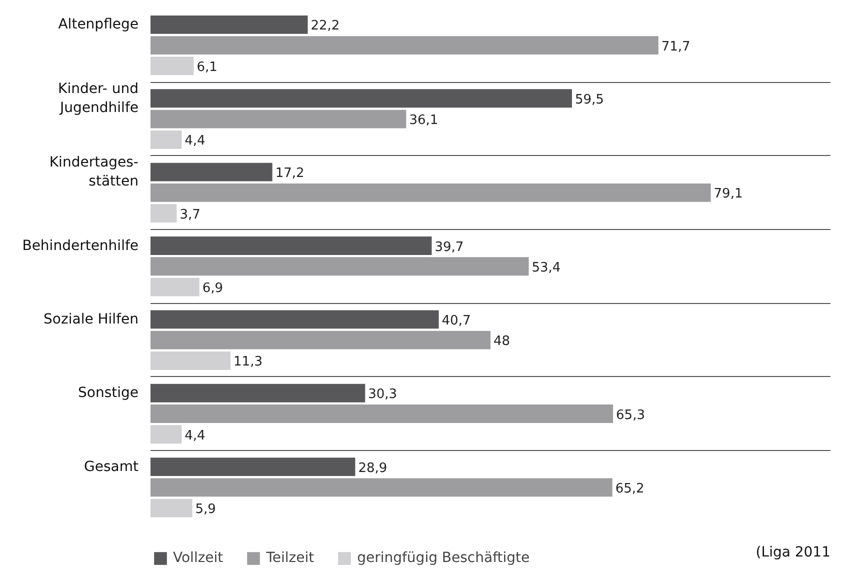 This screenshot has height=574, width=841. What do you see at coordinates (793, 552) in the screenshot?
I see `text: (Liga 2011` at bounding box center [793, 552].